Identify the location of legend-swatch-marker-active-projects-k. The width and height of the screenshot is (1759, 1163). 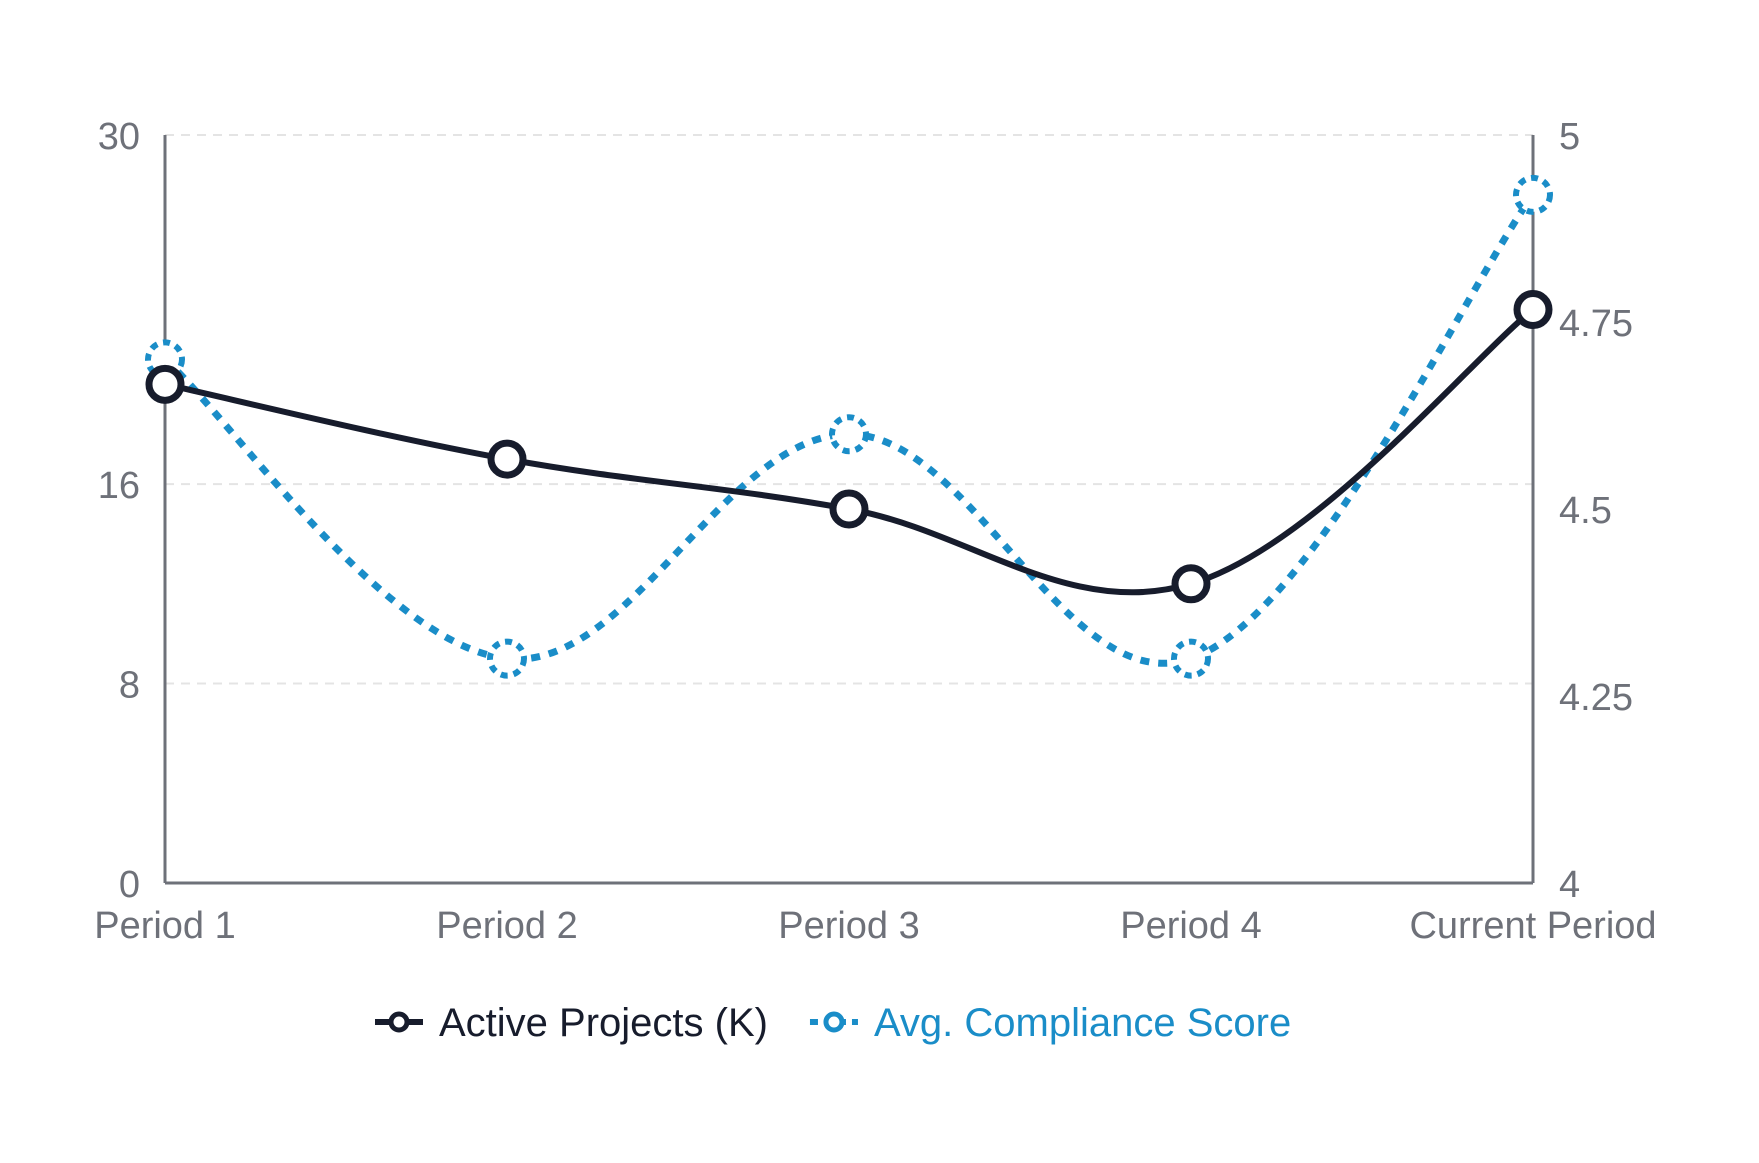
(399, 1022).